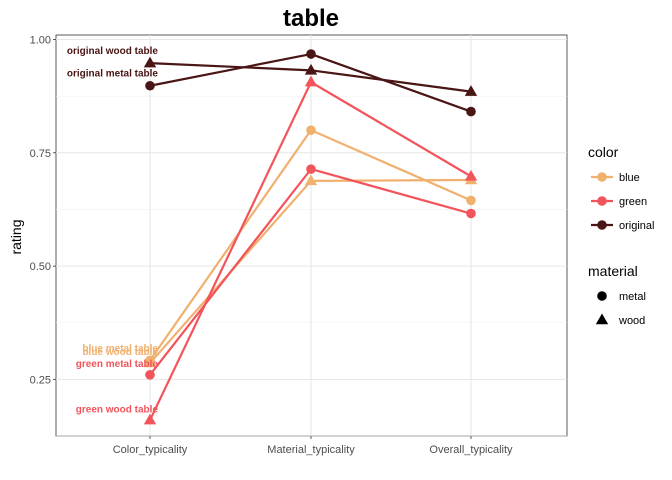 The width and height of the screenshot is (672, 480). Describe the element at coordinates (615, 178) in the screenshot. I see `legend-item-blue: blue` at that location.